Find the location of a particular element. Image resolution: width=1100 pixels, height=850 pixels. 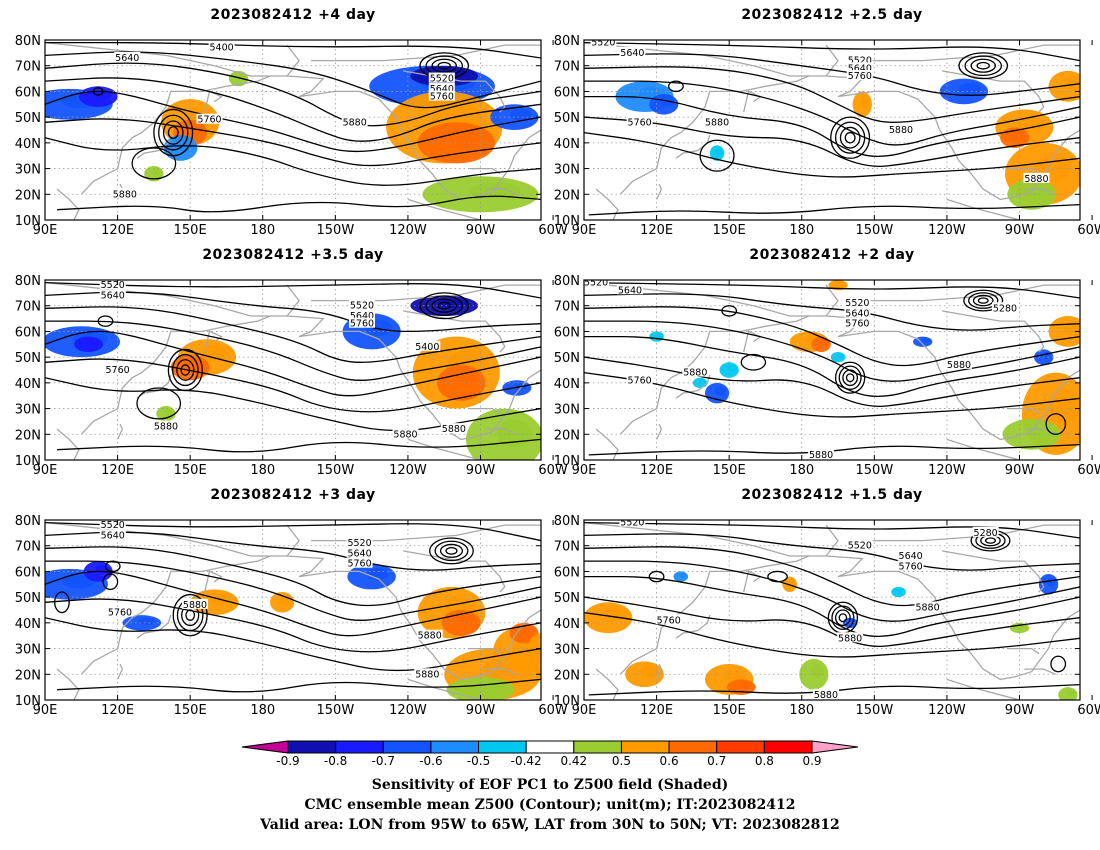

panel-title: 2023082412 +1.5 day is located at coordinates (832, 495).